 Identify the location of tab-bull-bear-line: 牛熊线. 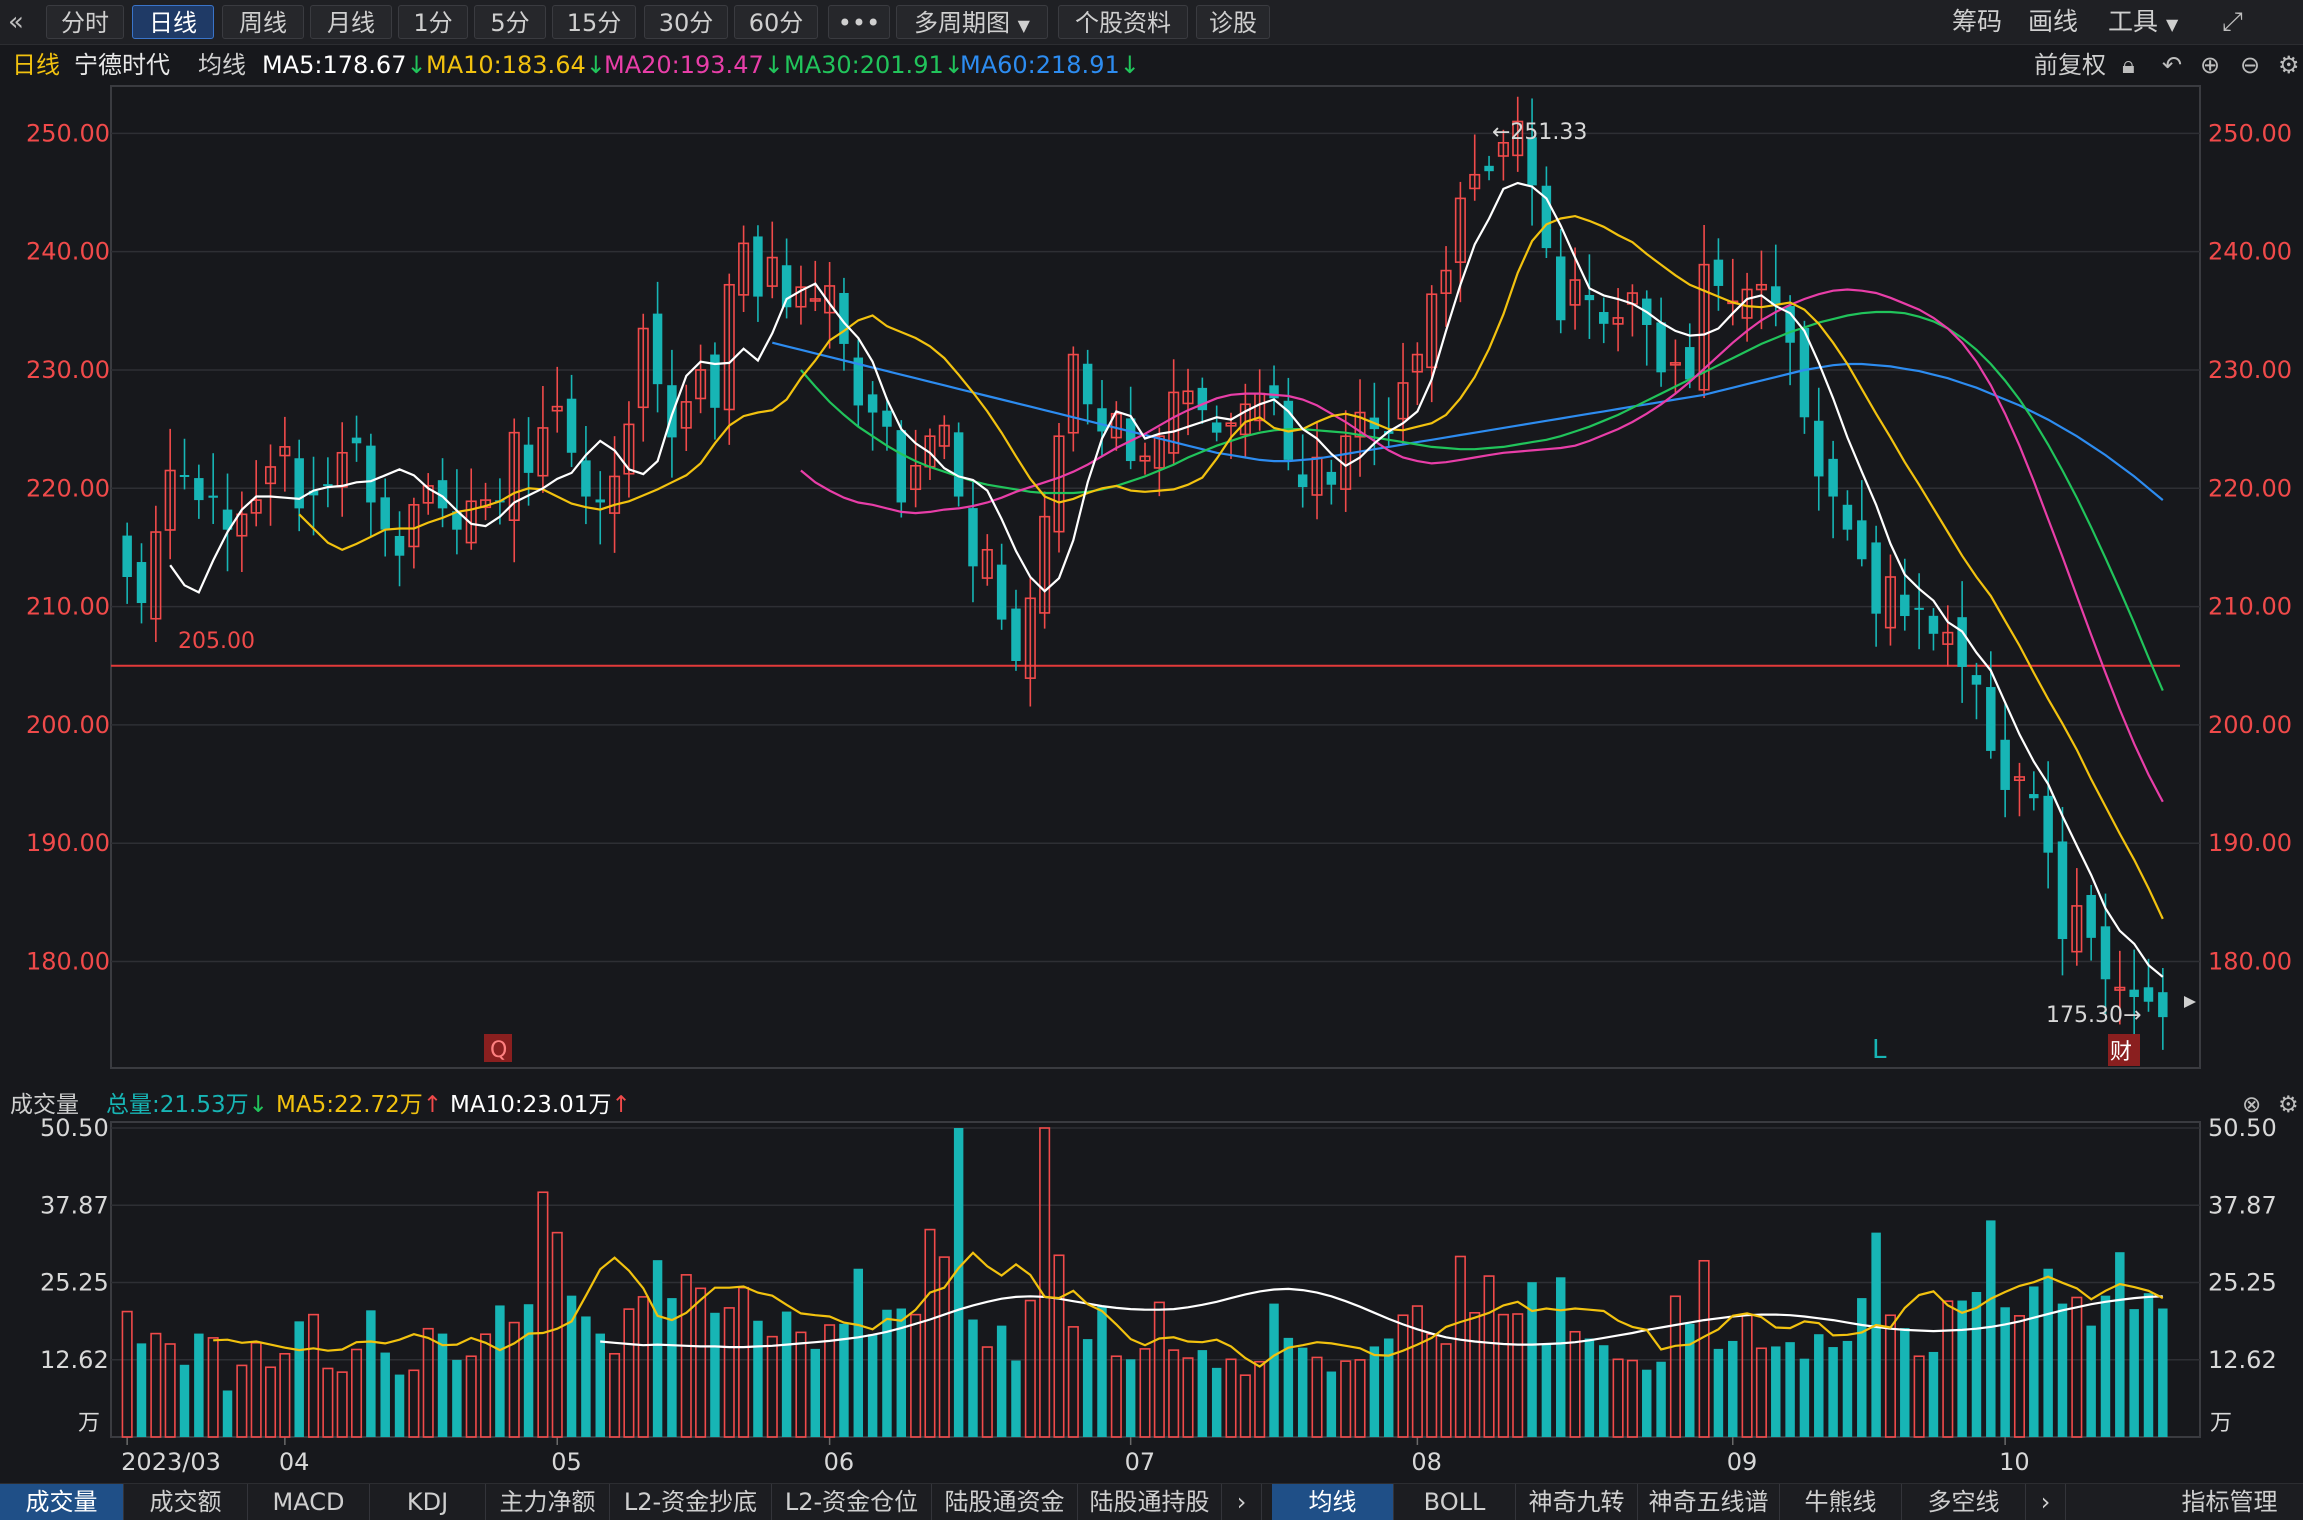
(1841, 1502).